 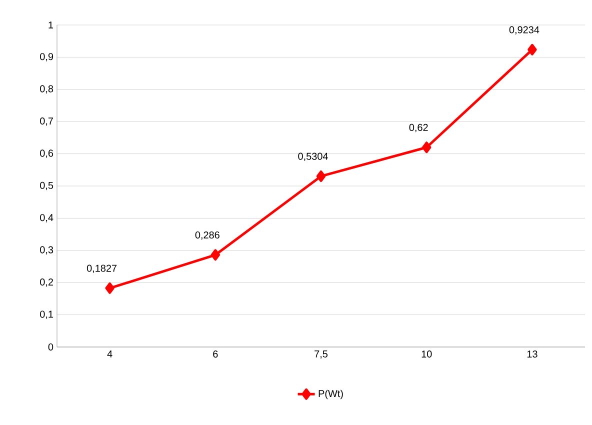 What do you see at coordinates (46, 121) in the screenshot?
I see `y-tick-label: 0,7` at bounding box center [46, 121].